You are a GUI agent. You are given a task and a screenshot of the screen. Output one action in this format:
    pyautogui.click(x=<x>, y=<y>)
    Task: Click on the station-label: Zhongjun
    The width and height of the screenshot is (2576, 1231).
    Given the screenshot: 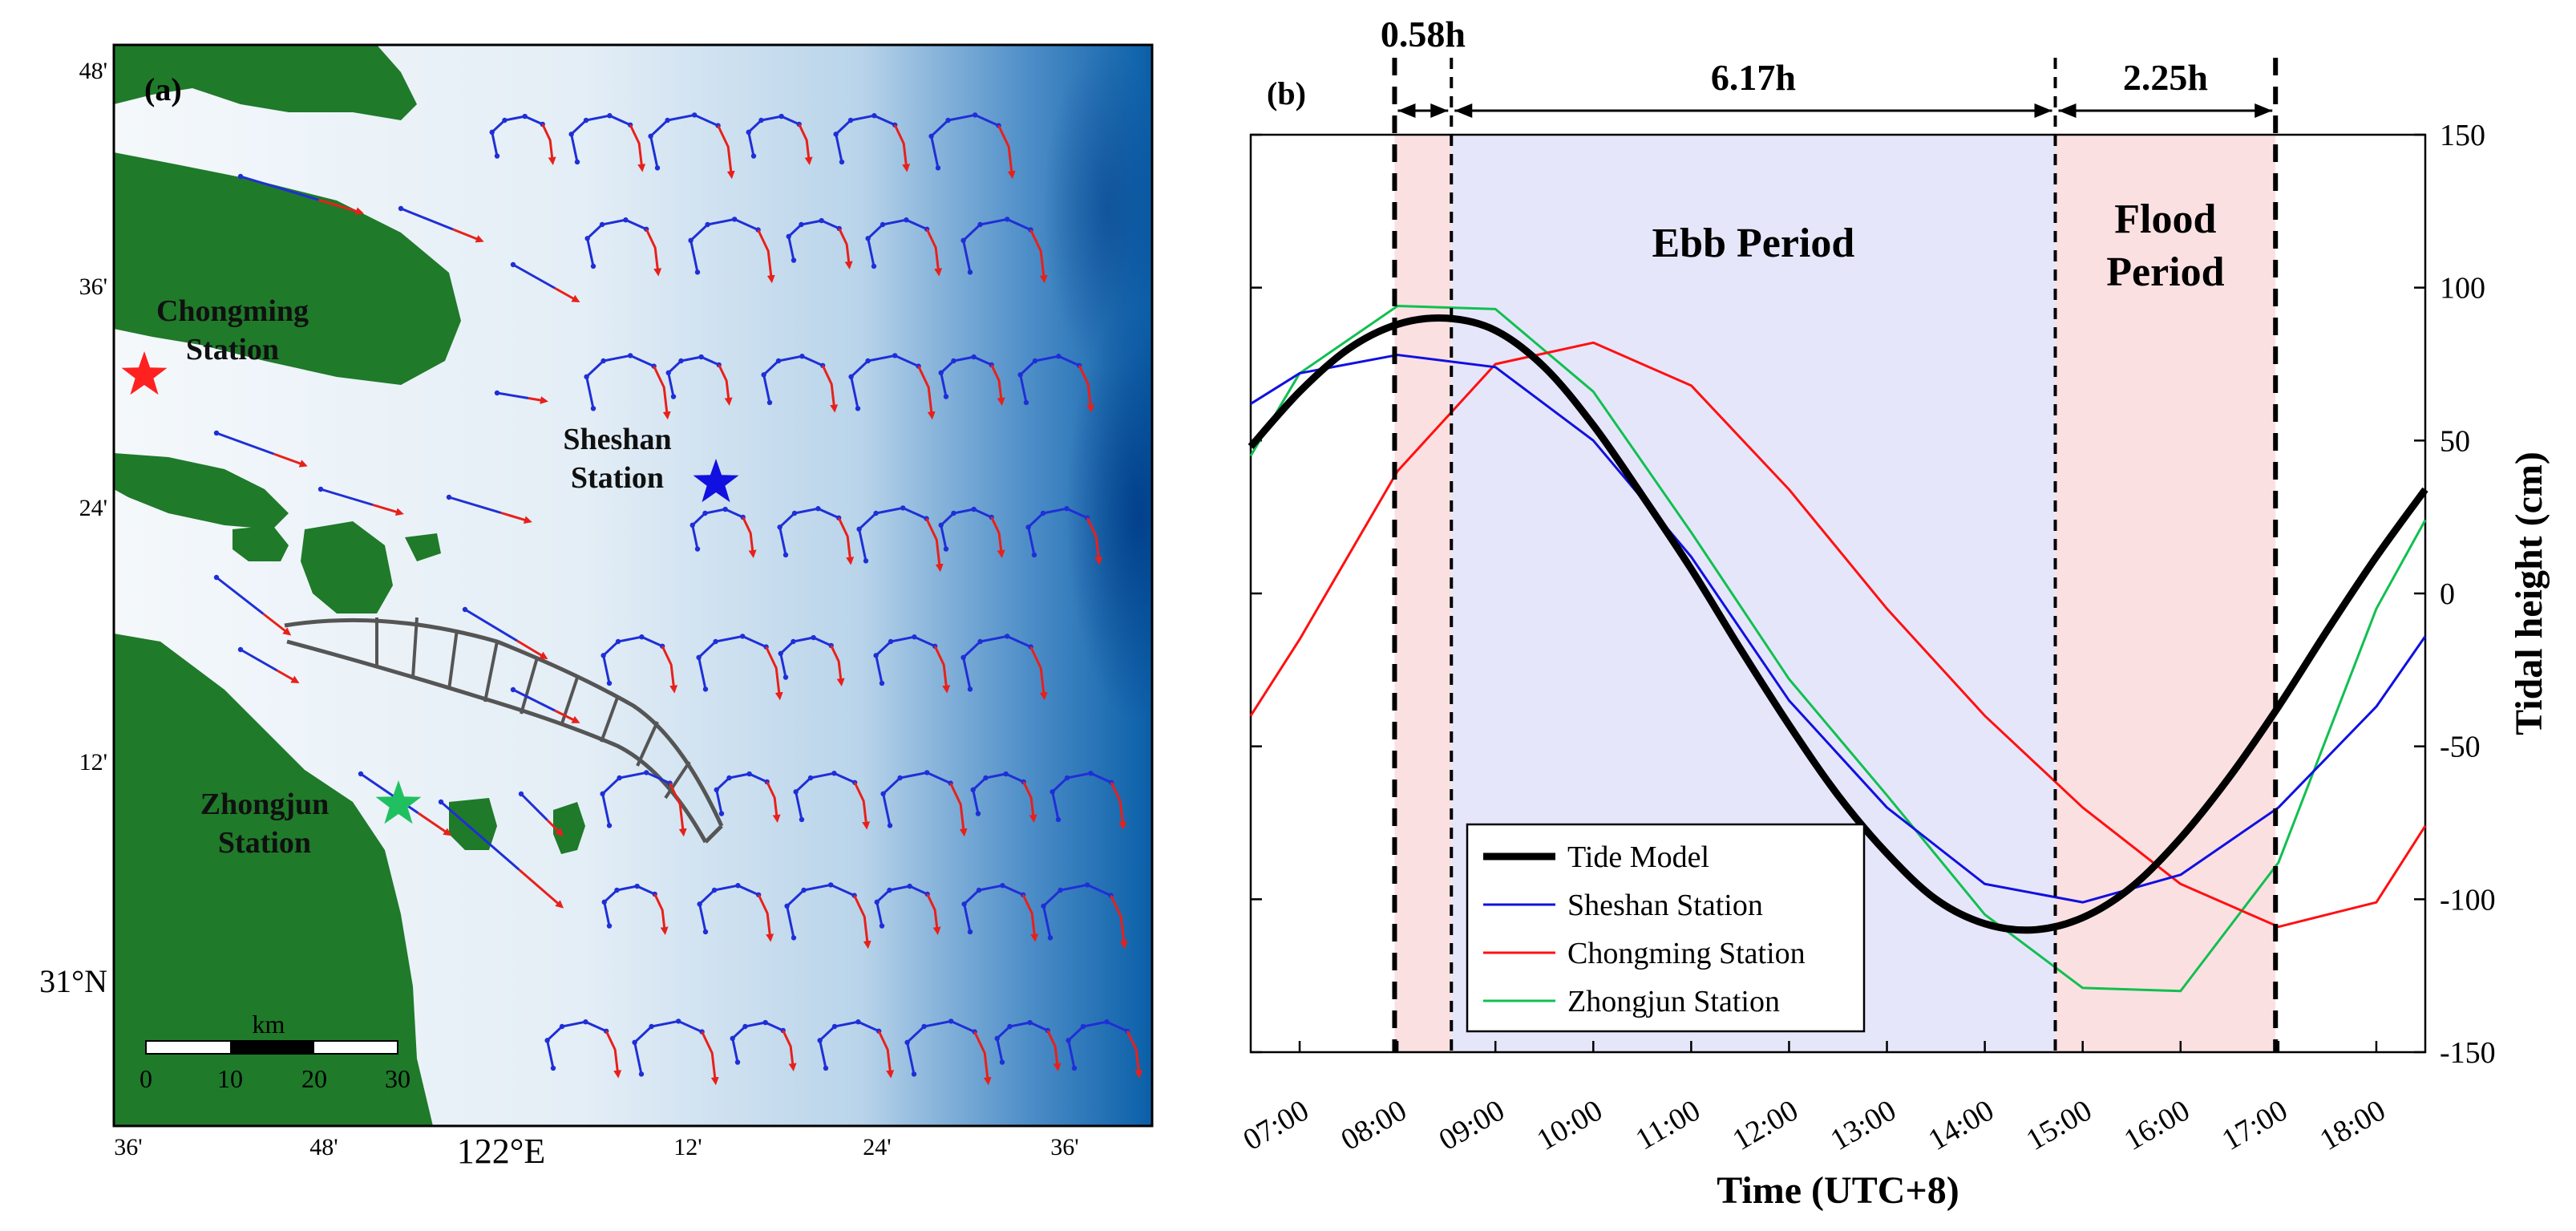 What is the action you would take?
    pyautogui.click(x=265, y=804)
    